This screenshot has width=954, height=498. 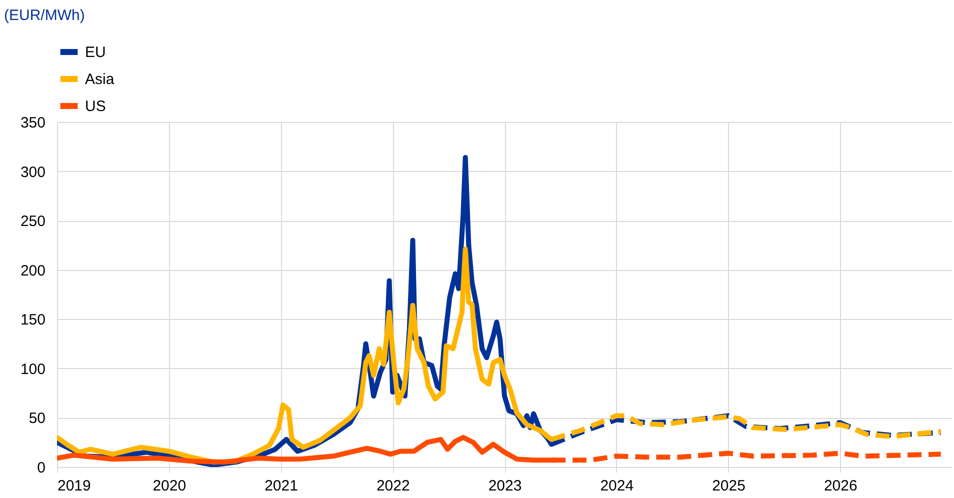 What do you see at coordinates (617, 486) in the screenshot?
I see `x-tick-label: 2024` at bounding box center [617, 486].